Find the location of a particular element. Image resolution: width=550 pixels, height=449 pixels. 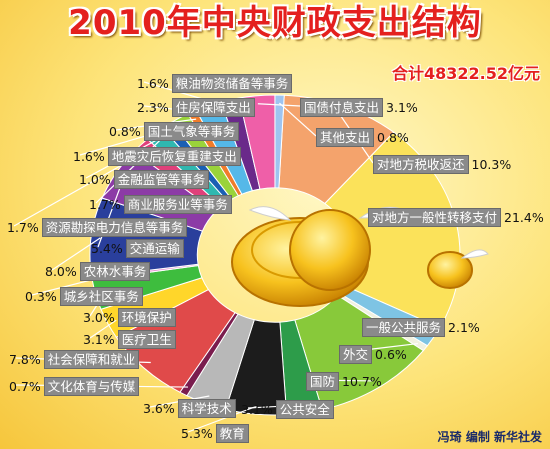

slice-label-0: 对地方税收返还 10.3% is located at coordinates (443, 164).